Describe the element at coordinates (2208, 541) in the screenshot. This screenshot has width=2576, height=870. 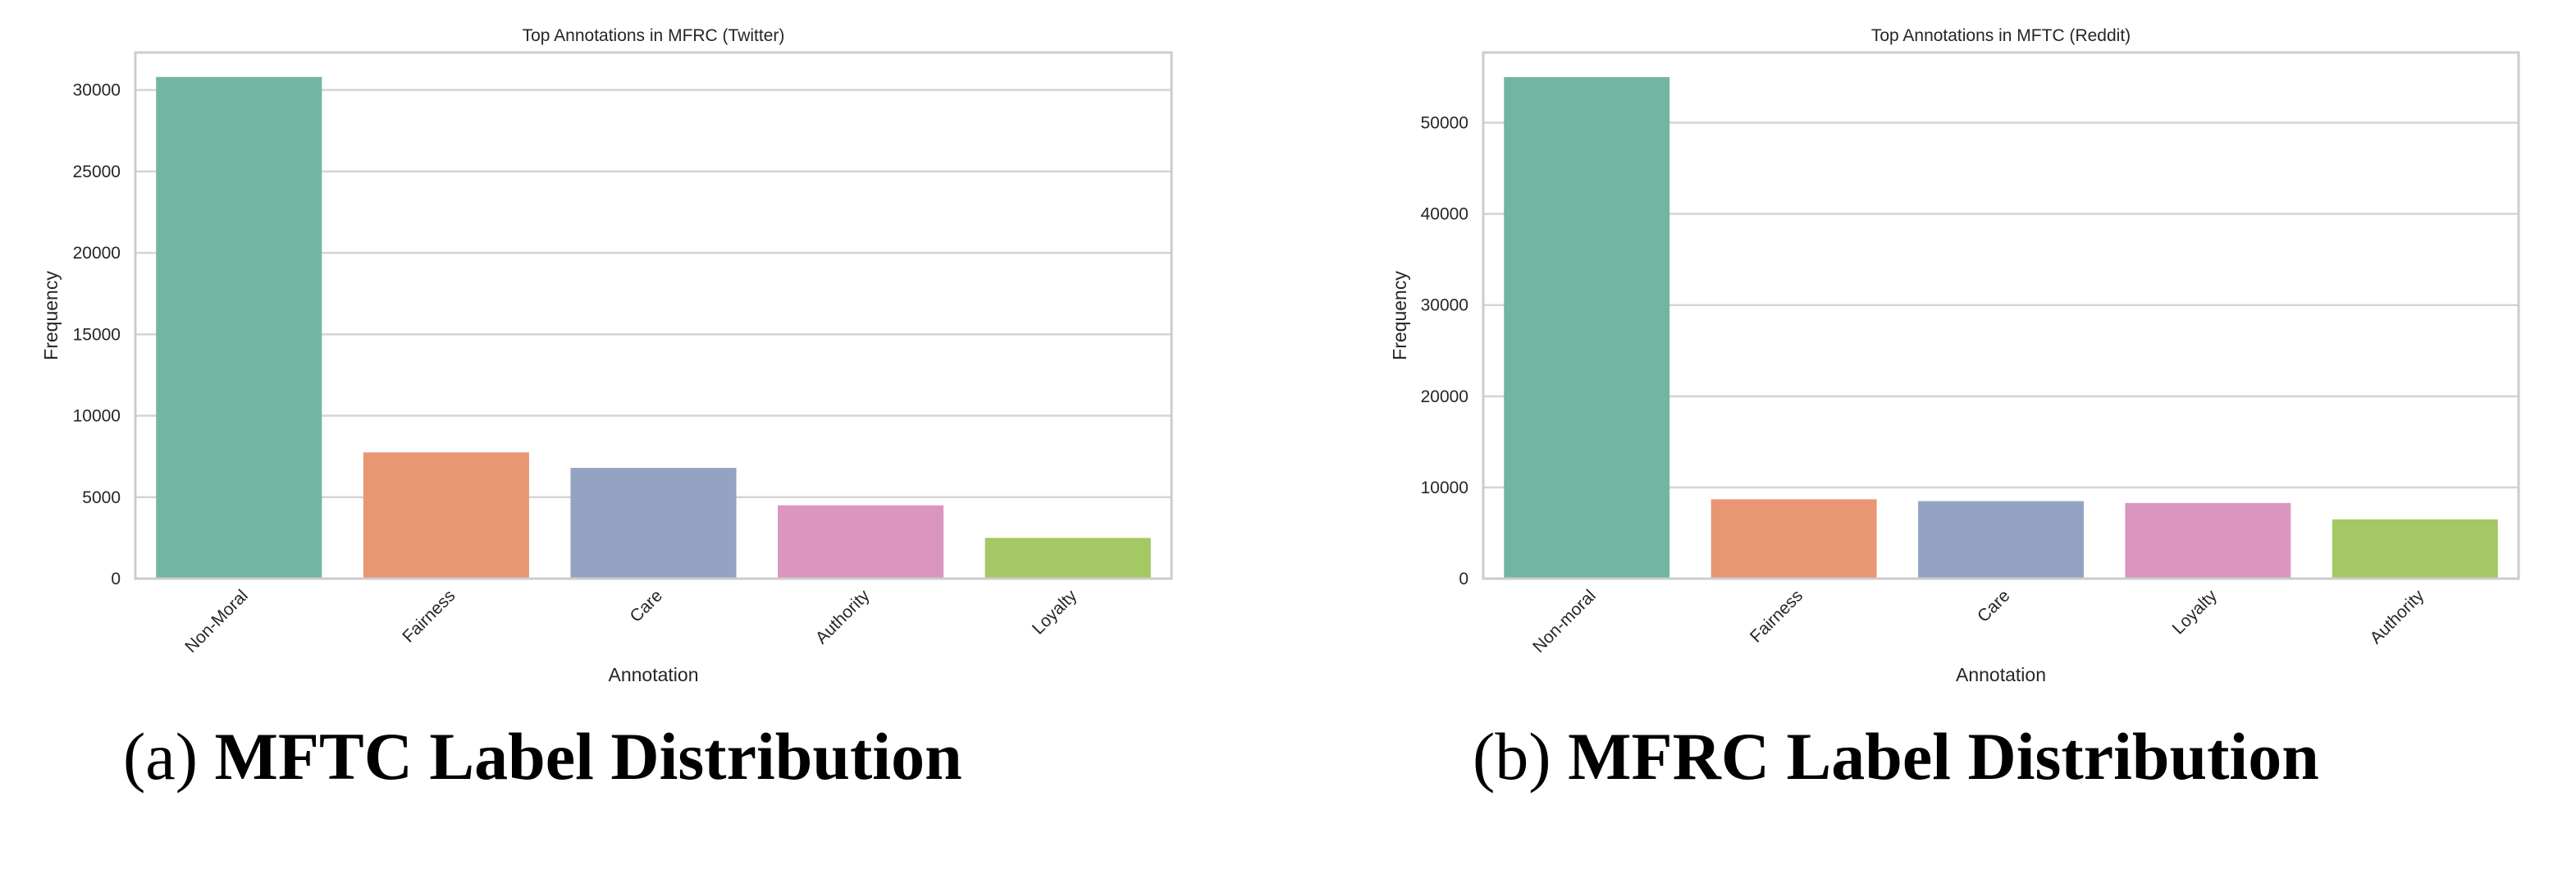
I see `right-bar-loyalty` at that location.